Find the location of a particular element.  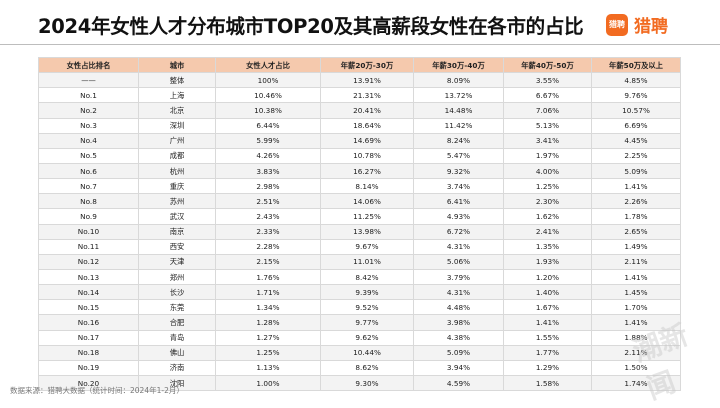

logo-icon: 猎聘 is located at coordinates (617, 24).